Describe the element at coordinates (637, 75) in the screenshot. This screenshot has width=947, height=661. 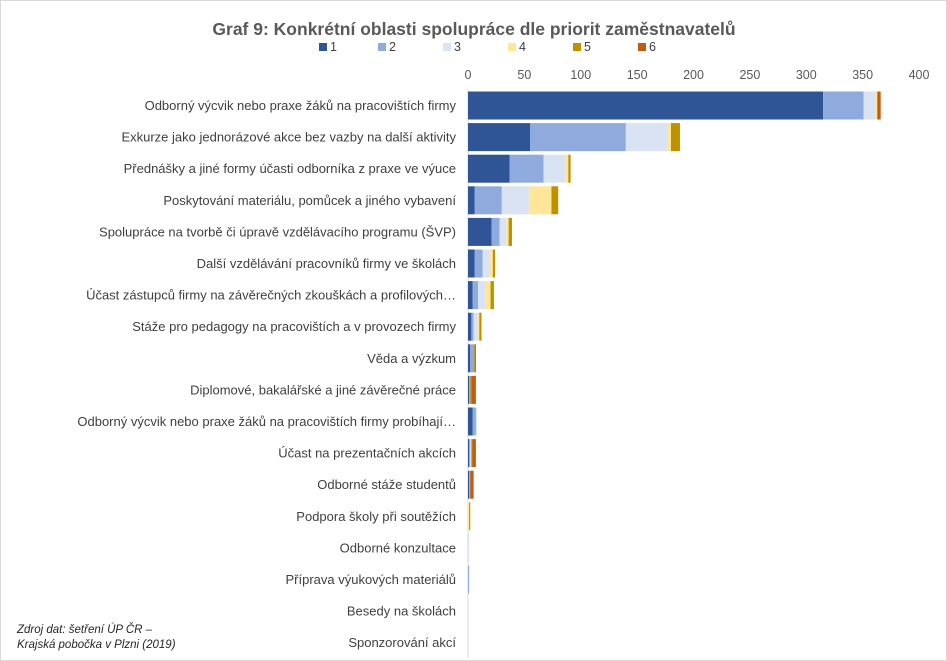
I see `x-tick-label-150: 150` at that location.